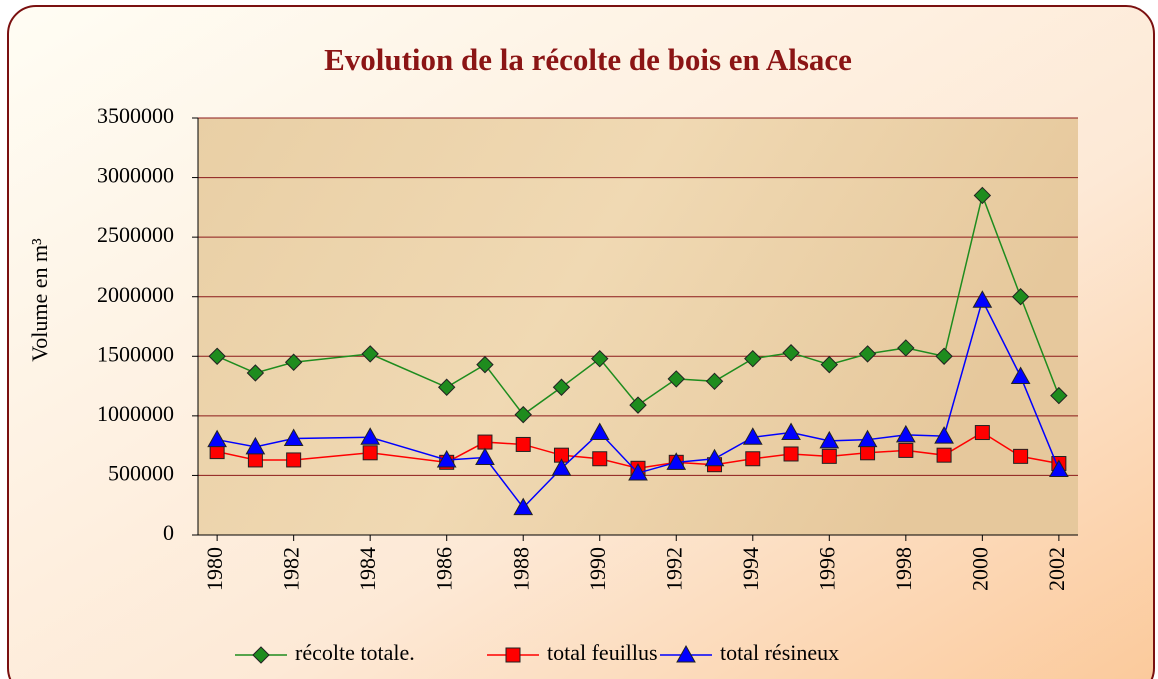  I want to click on y-tick-label: 2000000, so click(135, 294).